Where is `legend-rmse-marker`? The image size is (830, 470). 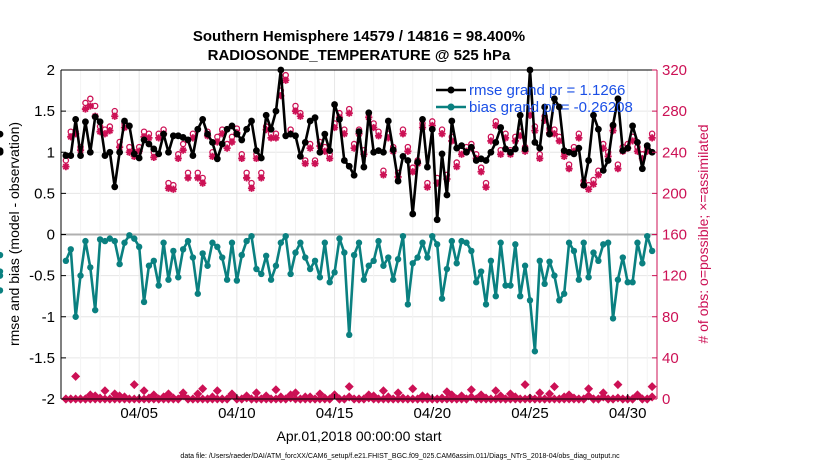 legend-rmse-marker is located at coordinates (451, 90).